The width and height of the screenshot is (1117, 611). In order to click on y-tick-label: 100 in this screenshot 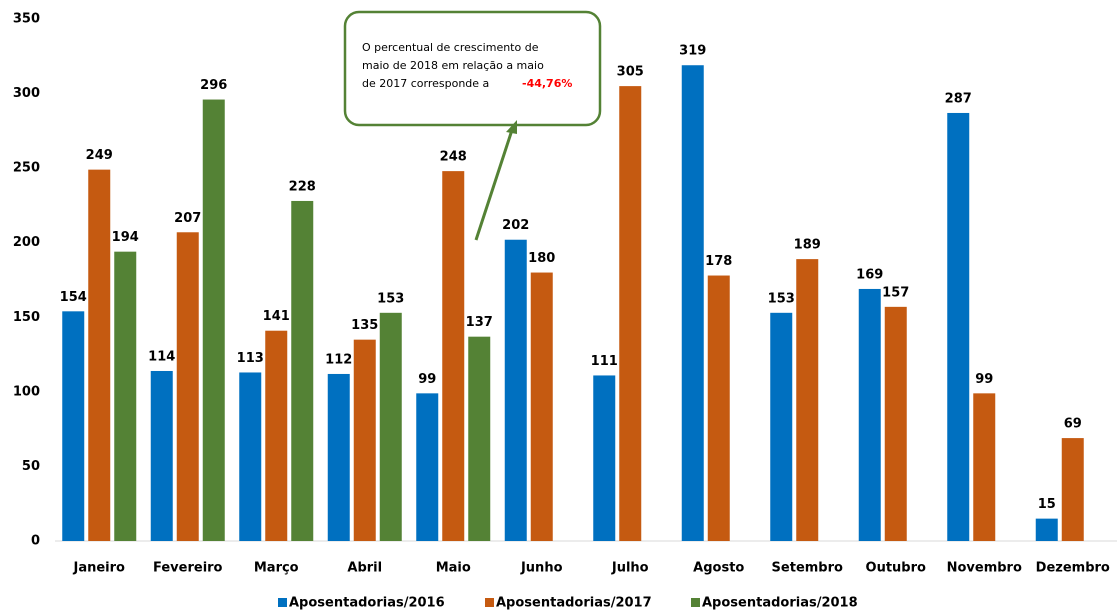, I will do `click(26, 391)`.